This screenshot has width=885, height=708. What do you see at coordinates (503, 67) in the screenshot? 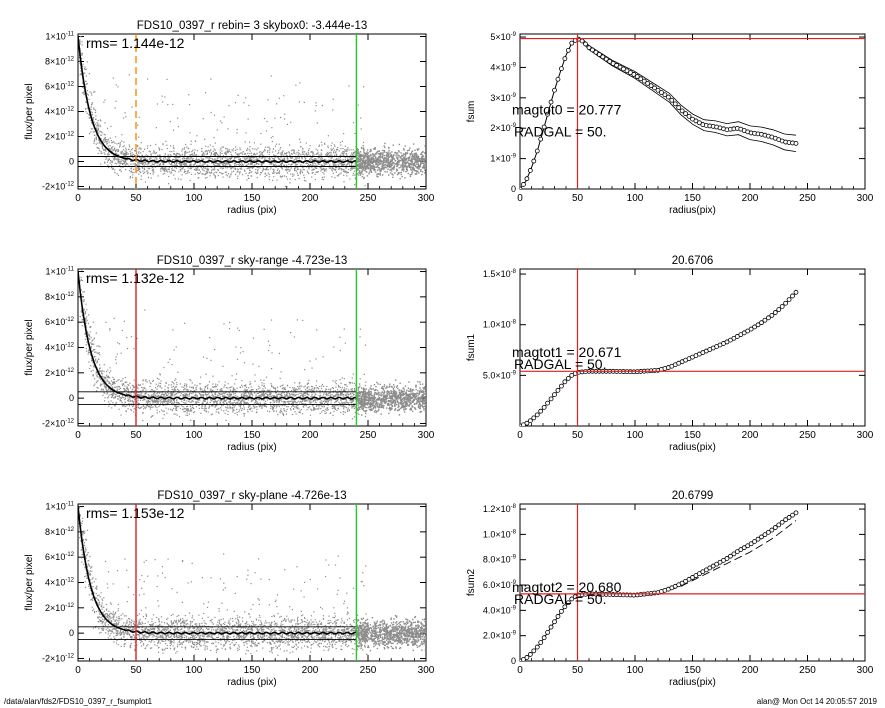
I see `y-tick-label: 4×10⁻⁹` at bounding box center [503, 67].